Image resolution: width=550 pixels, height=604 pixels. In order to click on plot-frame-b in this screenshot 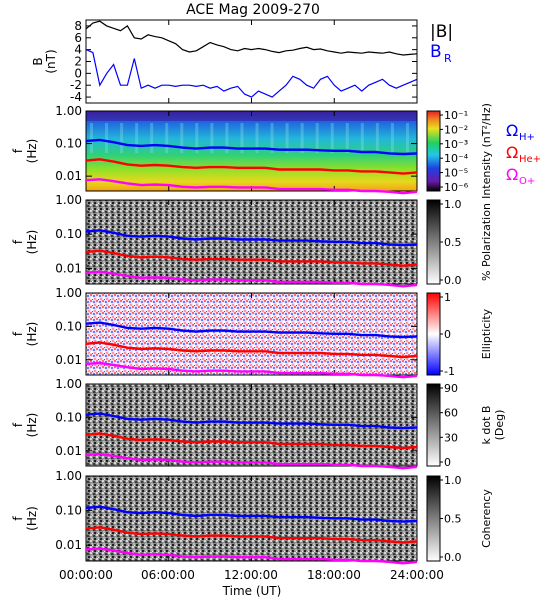, I will do `click(251, 61)`.